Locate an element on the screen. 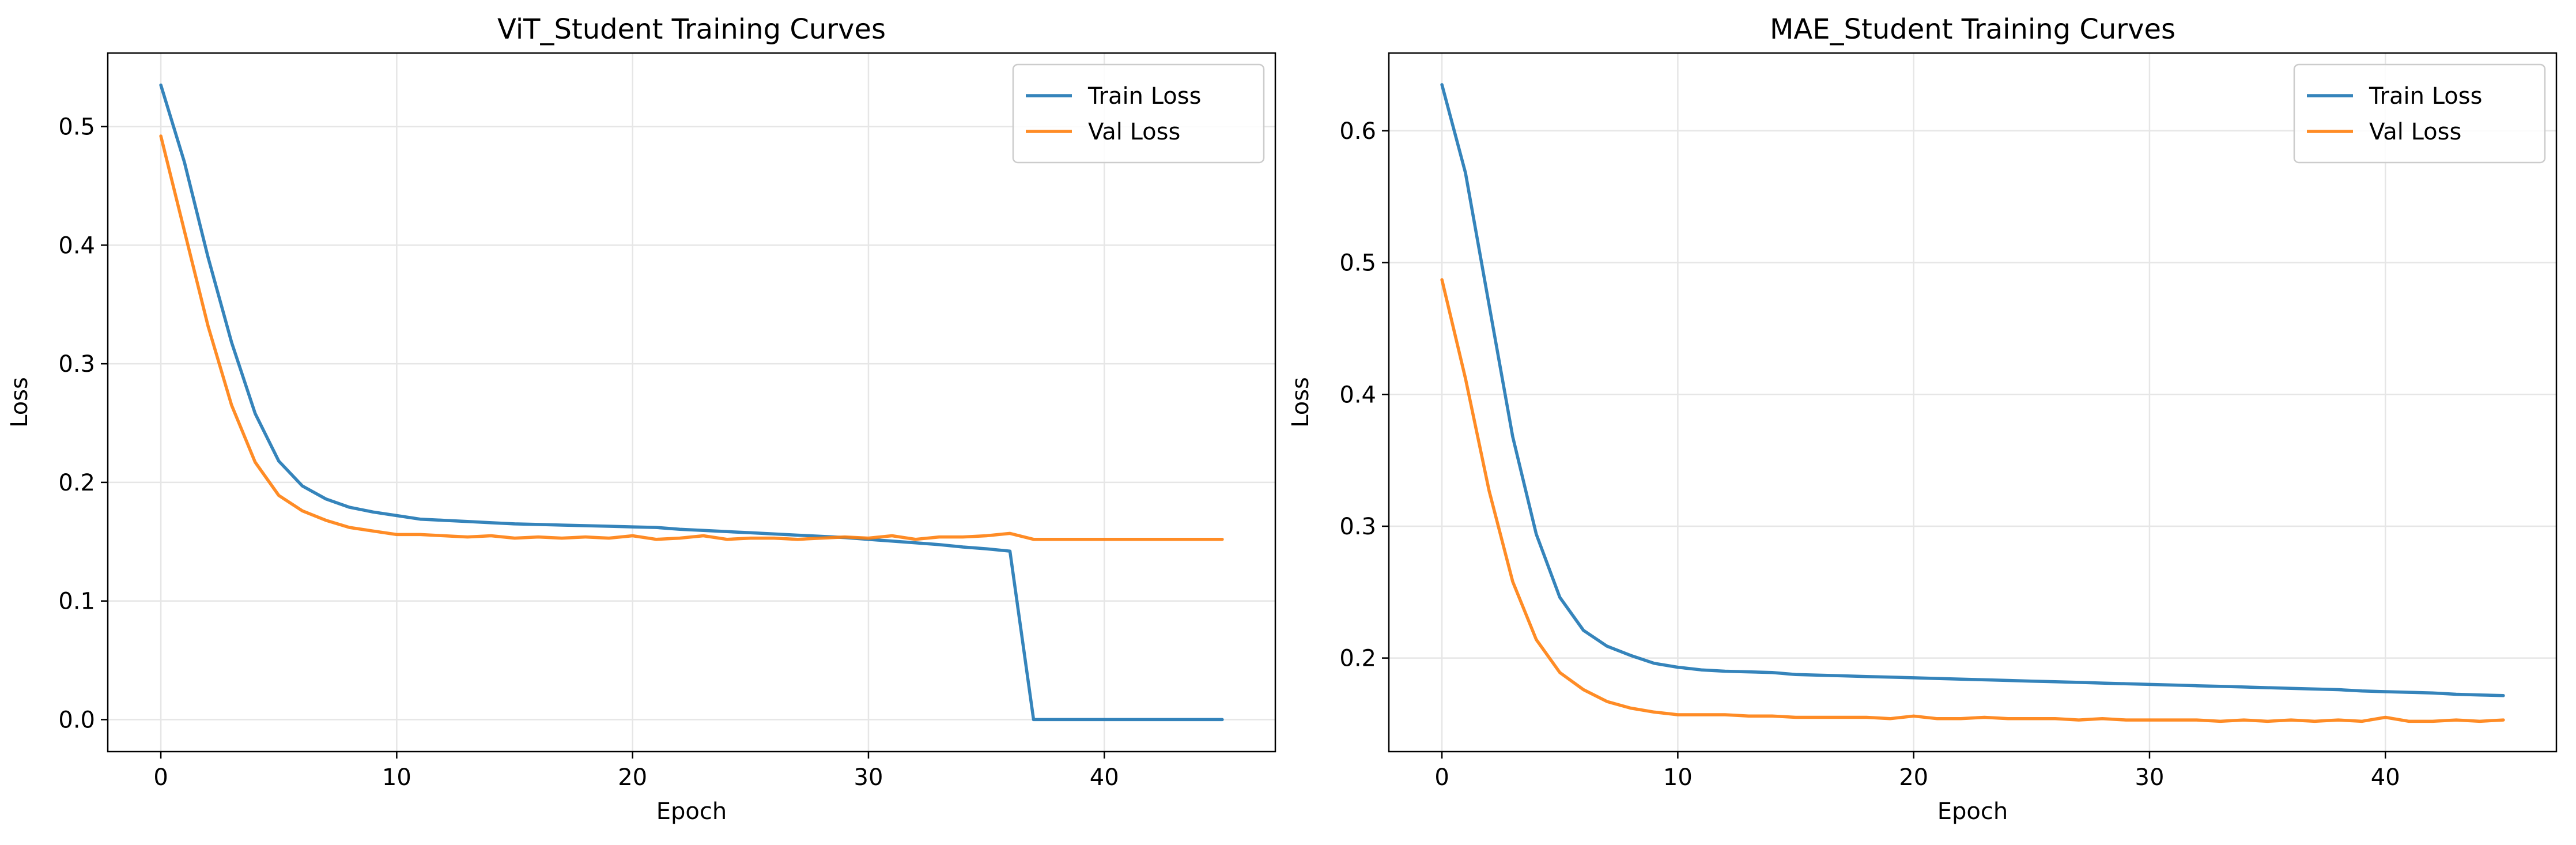 This screenshot has width=2576, height=845. mae-student-y-tick-label-1: 0.3 is located at coordinates (1358, 527).